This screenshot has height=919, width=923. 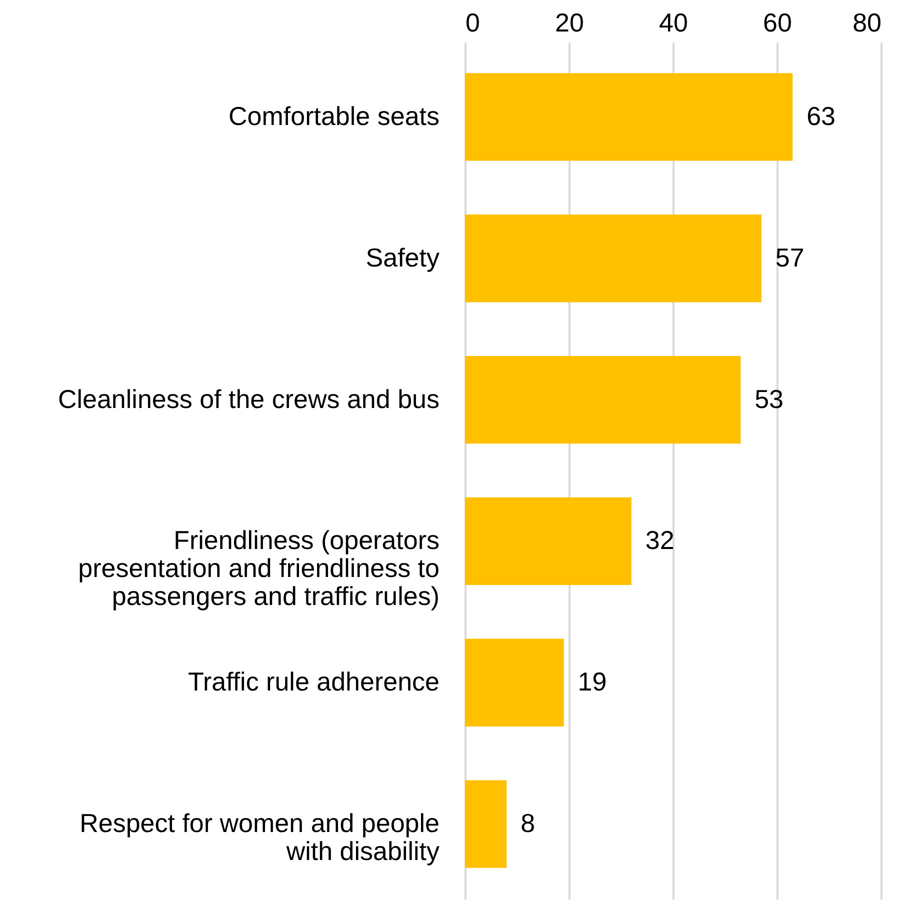 I want to click on y-tick-label: Comfortable seats, so click(x=334, y=115).